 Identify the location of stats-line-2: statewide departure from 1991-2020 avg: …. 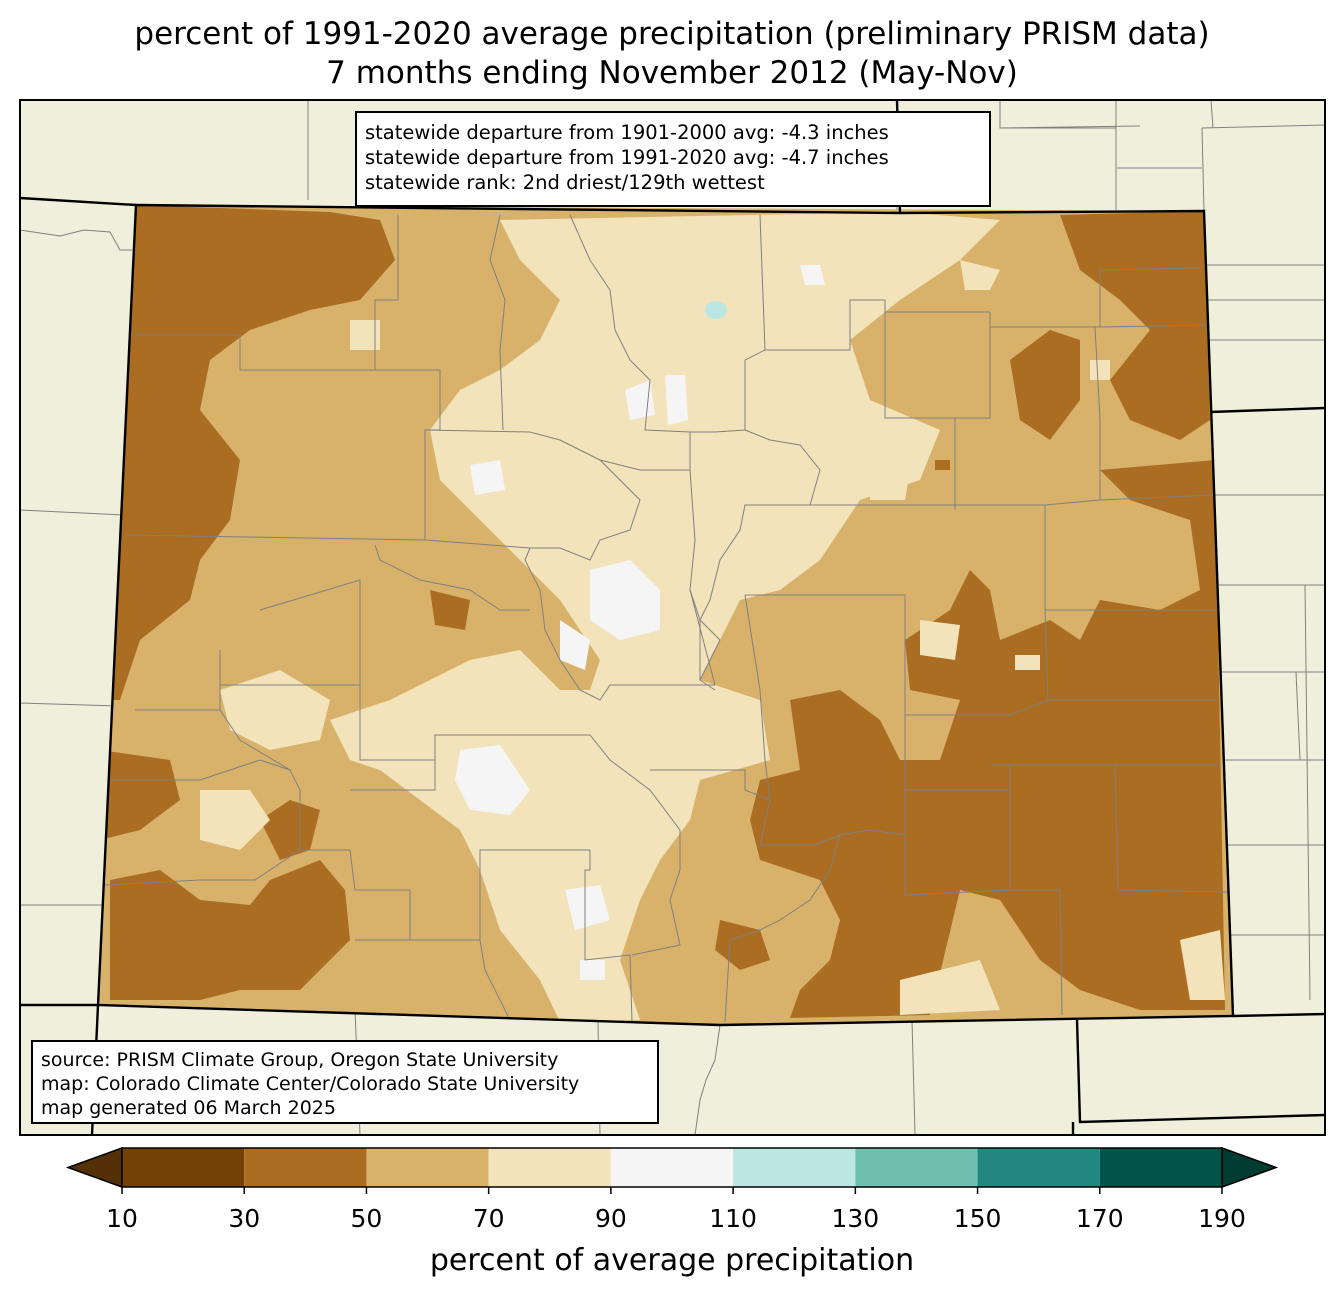
(627, 157).